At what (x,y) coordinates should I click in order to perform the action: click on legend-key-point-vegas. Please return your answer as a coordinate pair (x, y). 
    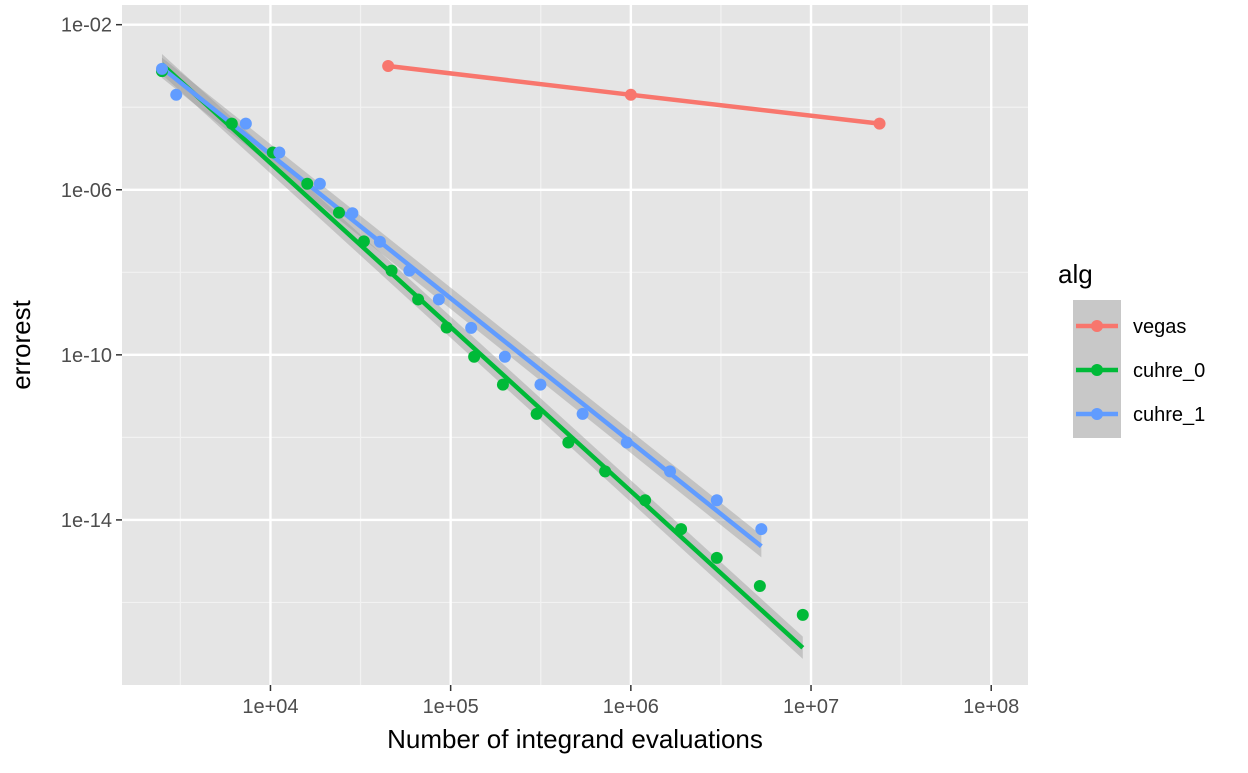
    Looking at the image, I should click on (1097, 326).